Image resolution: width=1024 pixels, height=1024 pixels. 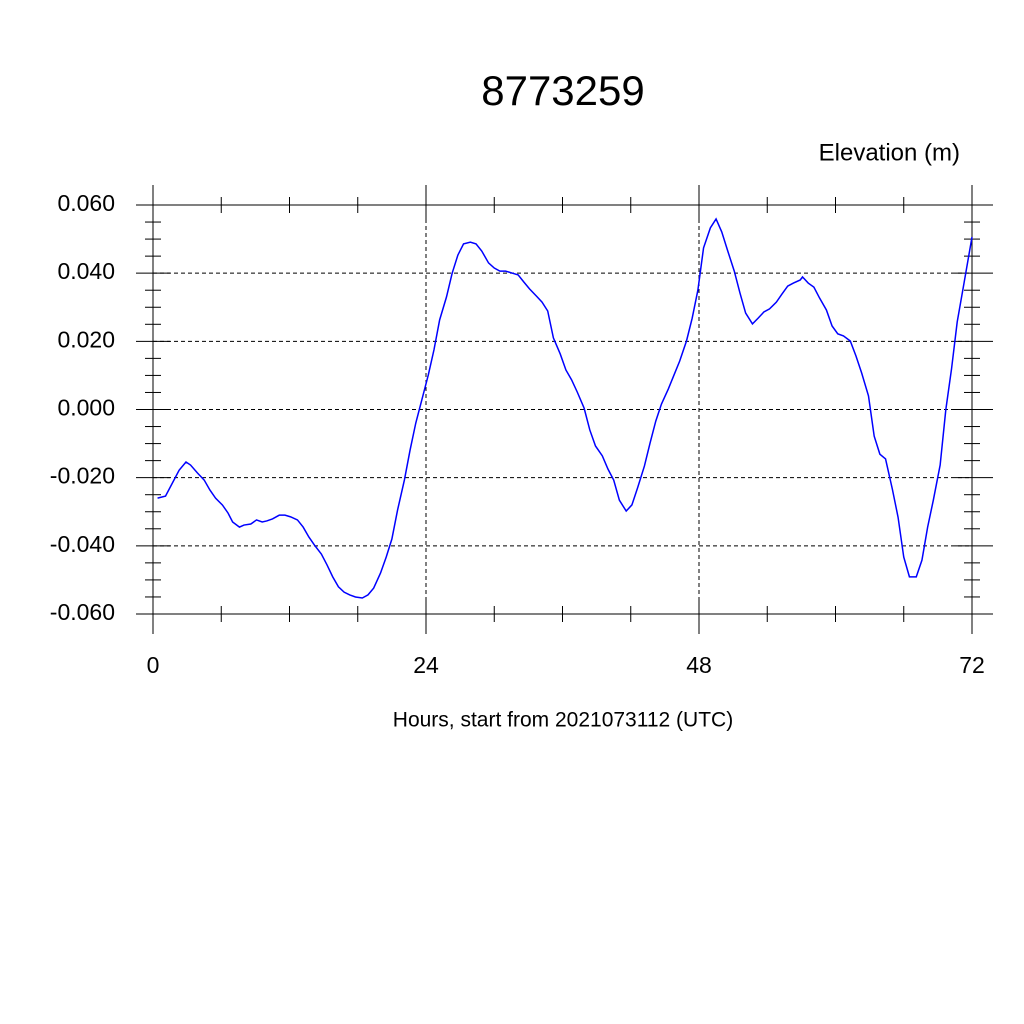 What do you see at coordinates (82, 476) in the screenshot?
I see `y-tick-label: -0.020` at bounding box center [82, 476].